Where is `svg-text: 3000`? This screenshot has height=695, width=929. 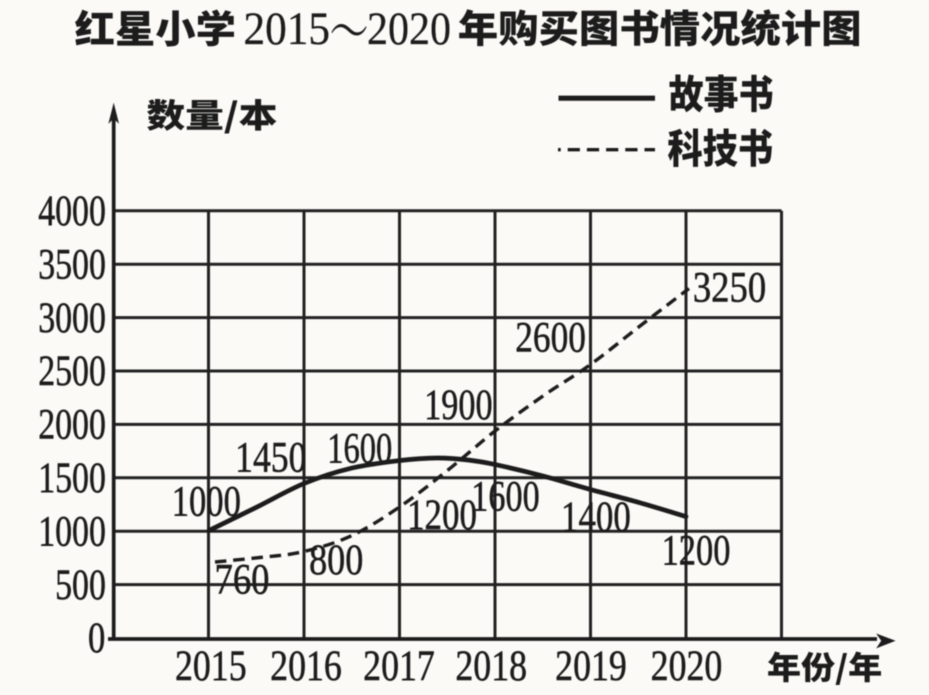
svg-text: 3000 is located at coordinates (72, 318).